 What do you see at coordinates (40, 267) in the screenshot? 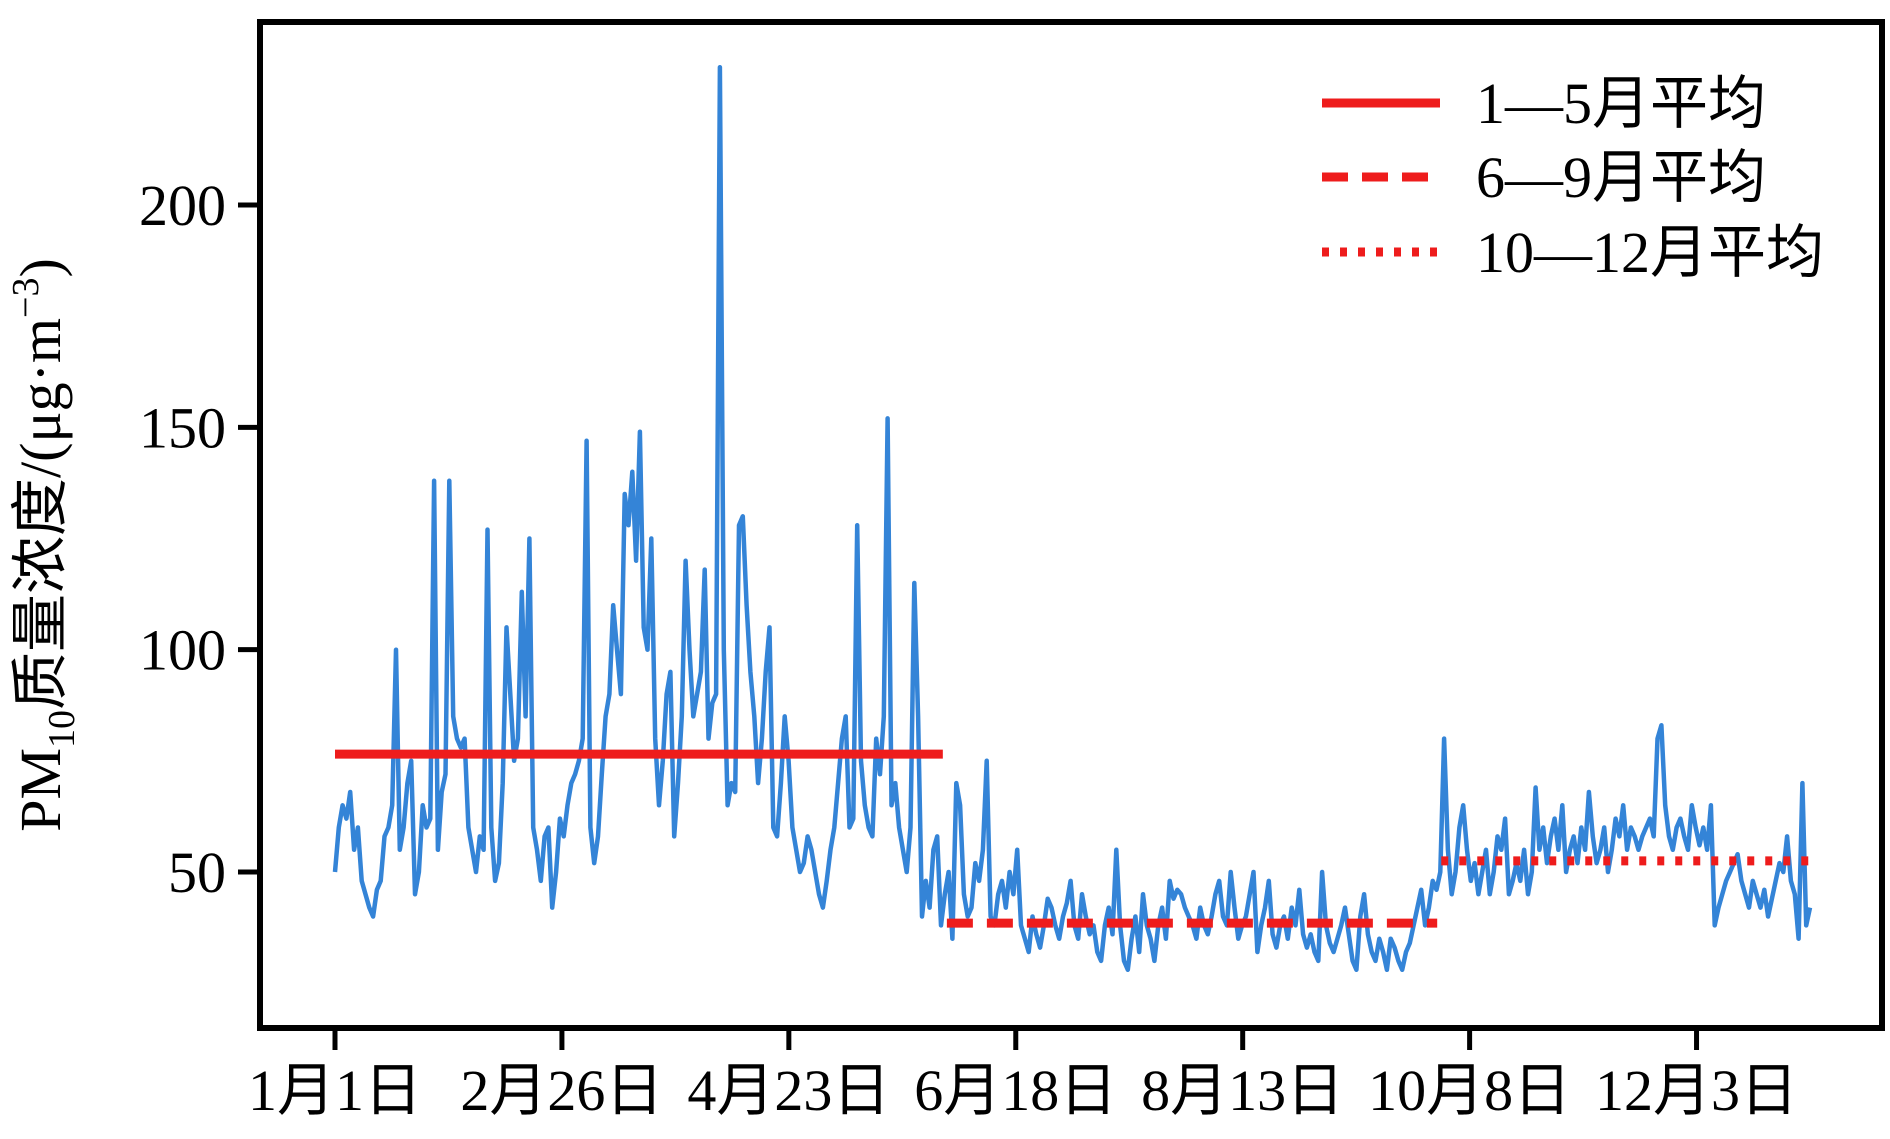
I see `ylabel-suffix: )` at bounding box center [40, 267].